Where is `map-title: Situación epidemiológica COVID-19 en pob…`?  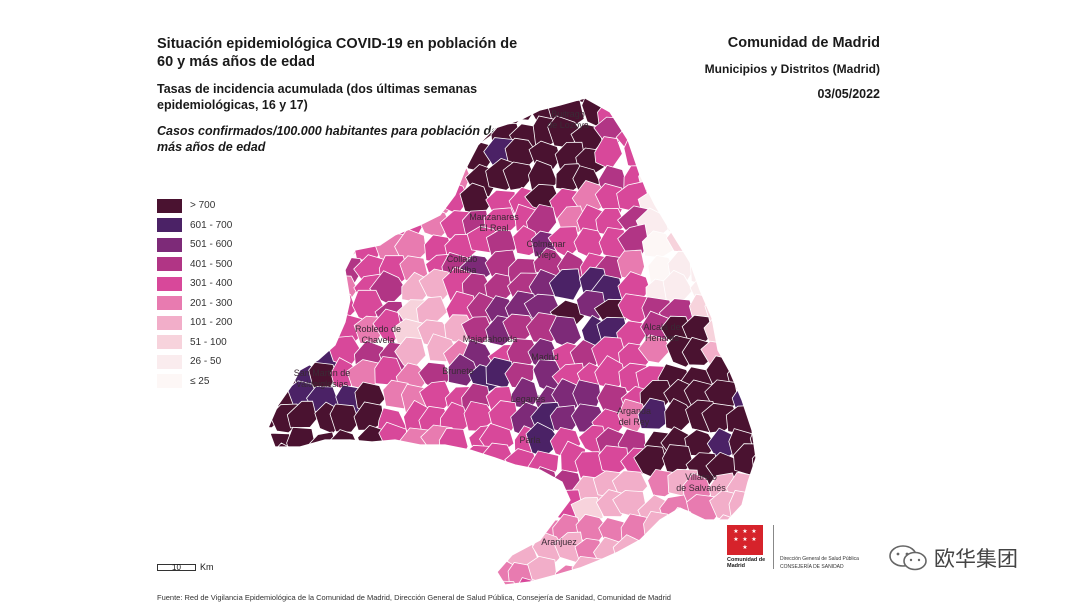
map-title: Situación epidemiológica COVID-19 en pob… is located at coordinates (337, 53).